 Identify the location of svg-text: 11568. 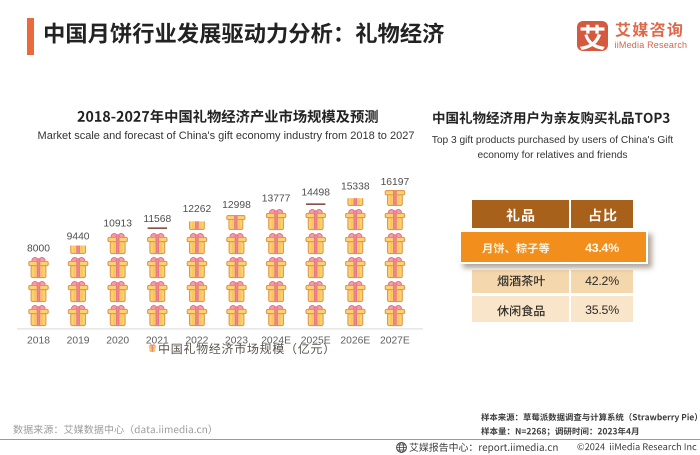
(157, 219).